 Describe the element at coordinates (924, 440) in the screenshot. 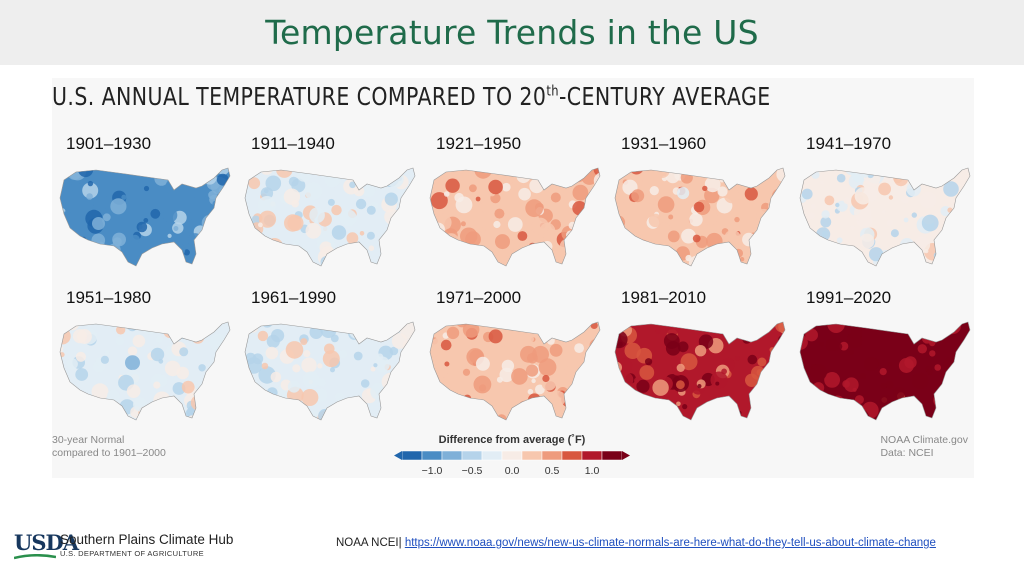

I see `source-note-line1: NOAA Climate.gov` at that location.